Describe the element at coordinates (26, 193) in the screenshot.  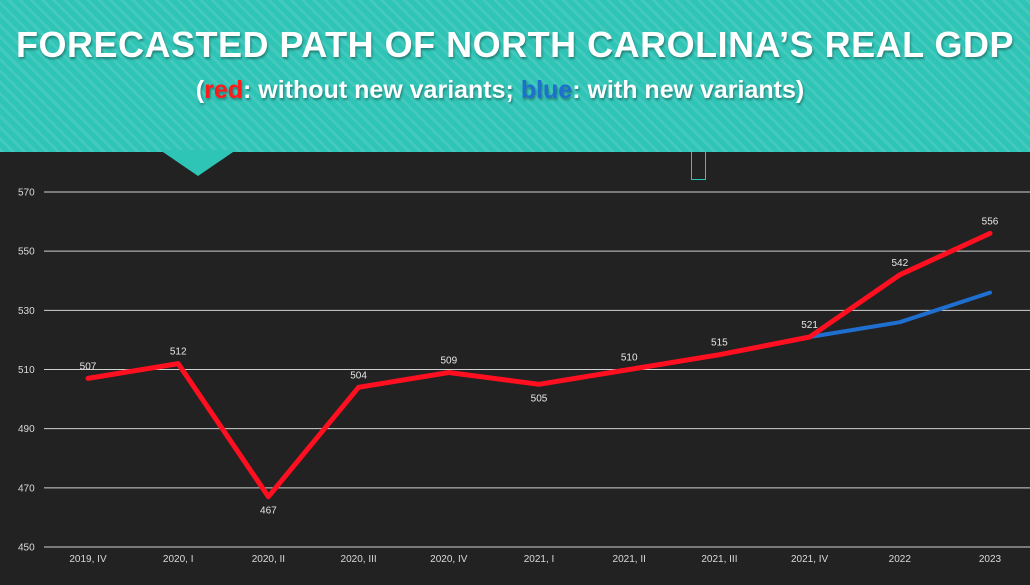
I see `y-tick-label-570: 570` at that location.